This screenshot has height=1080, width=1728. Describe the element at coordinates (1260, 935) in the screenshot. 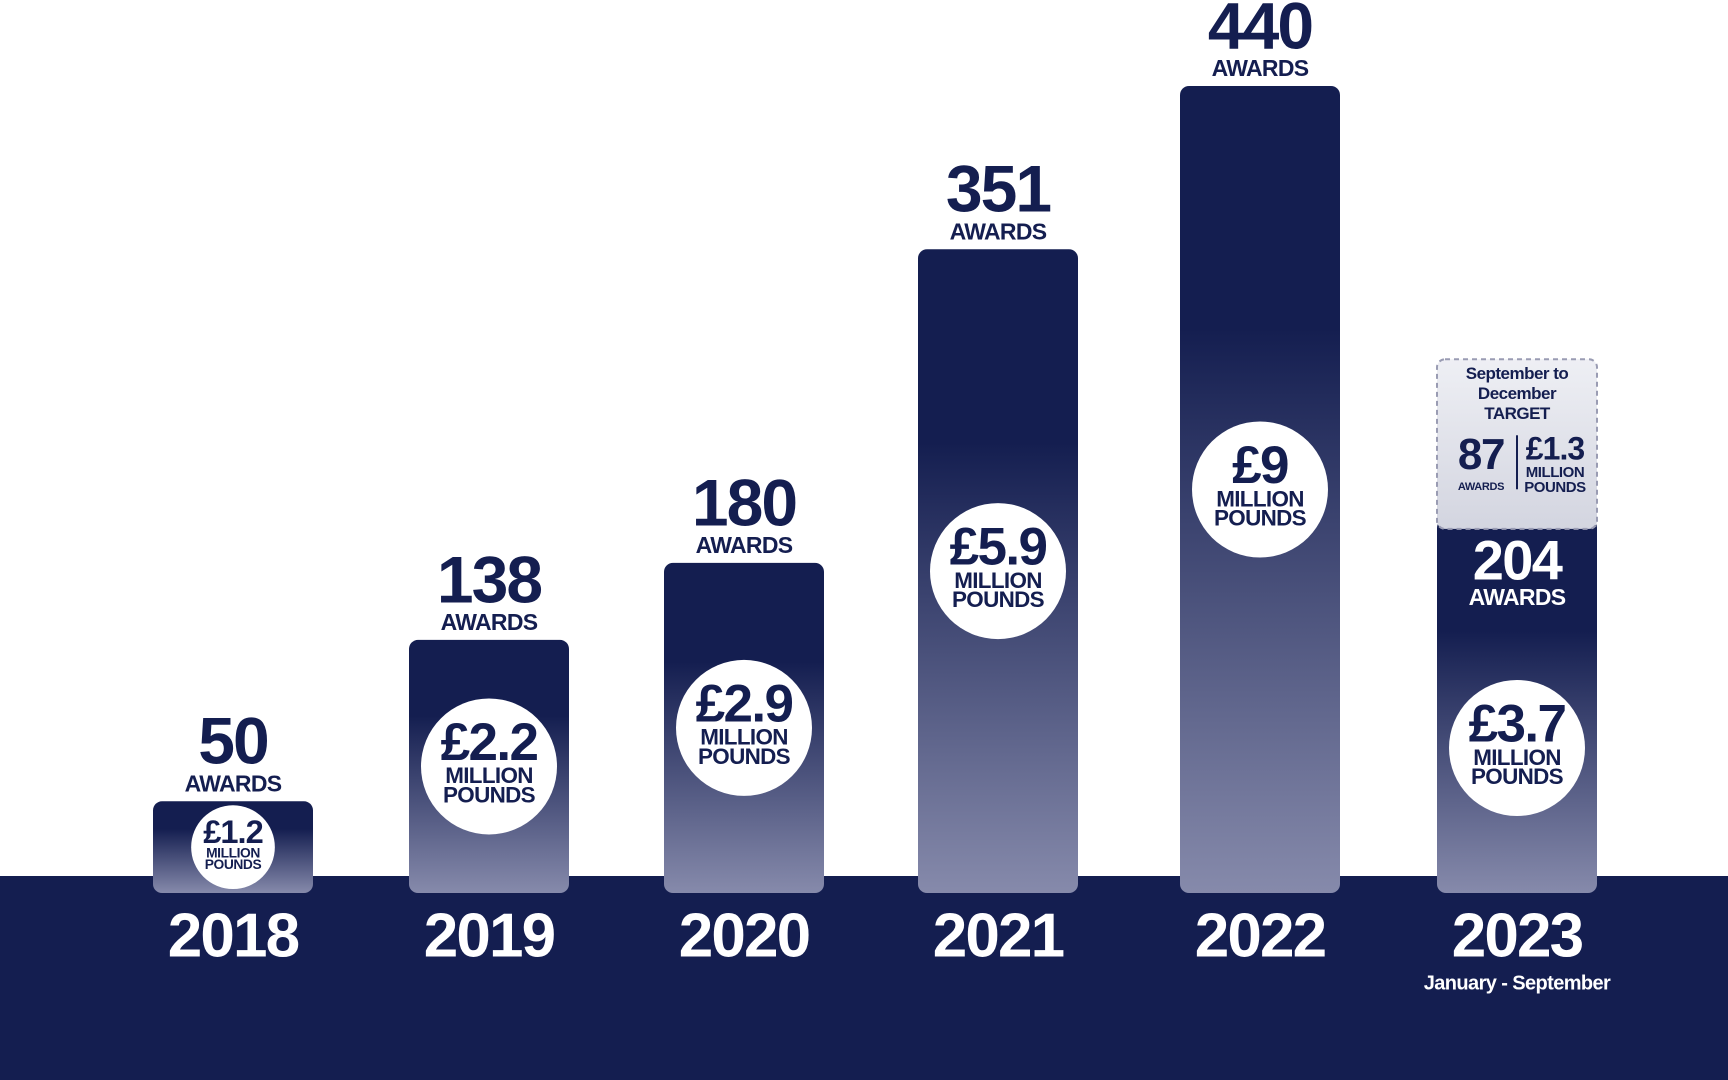

I see `year-label: 2022` at that location.